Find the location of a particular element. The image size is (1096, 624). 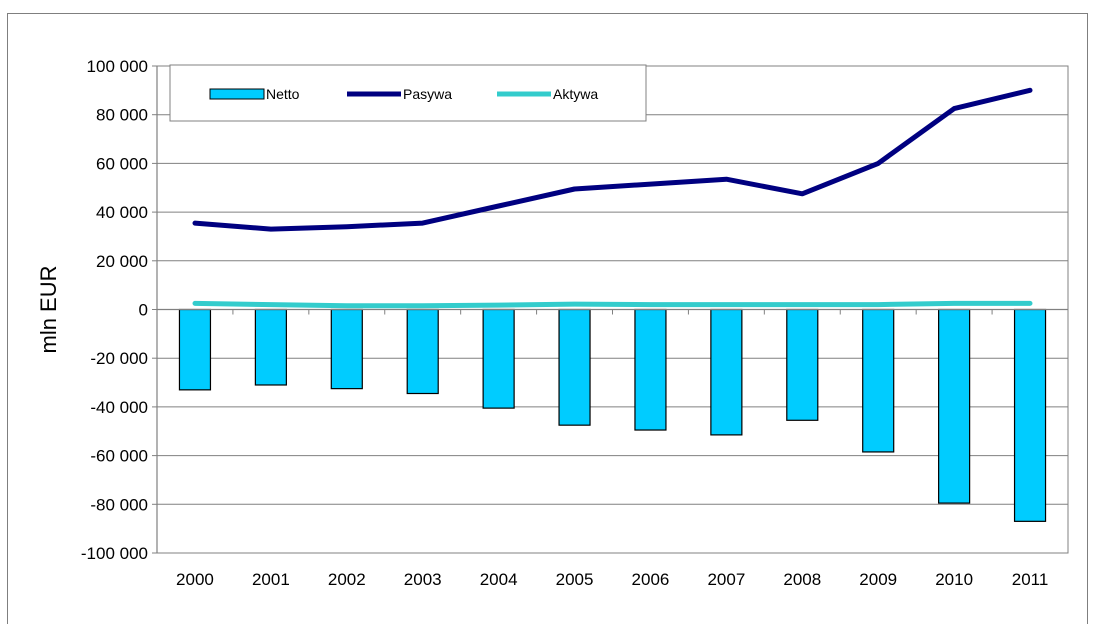

x-tick-label: 2001 is located at coordinates (271, 579).